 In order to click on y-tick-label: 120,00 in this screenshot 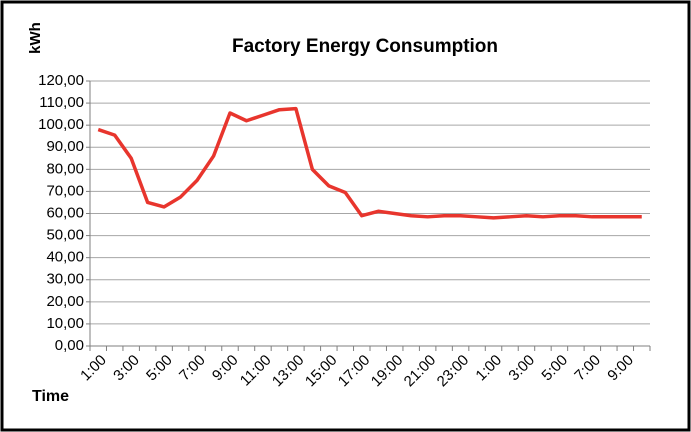, I will do `click(61, 80)`.